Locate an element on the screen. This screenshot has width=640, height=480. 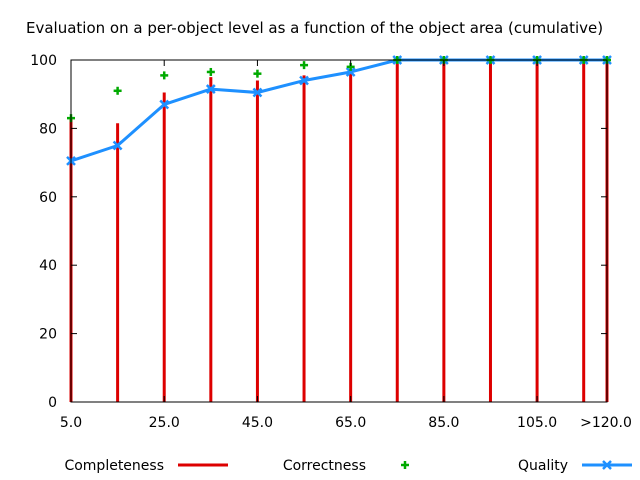
y-tick-label: 100 is located at coordinates (43, 61).